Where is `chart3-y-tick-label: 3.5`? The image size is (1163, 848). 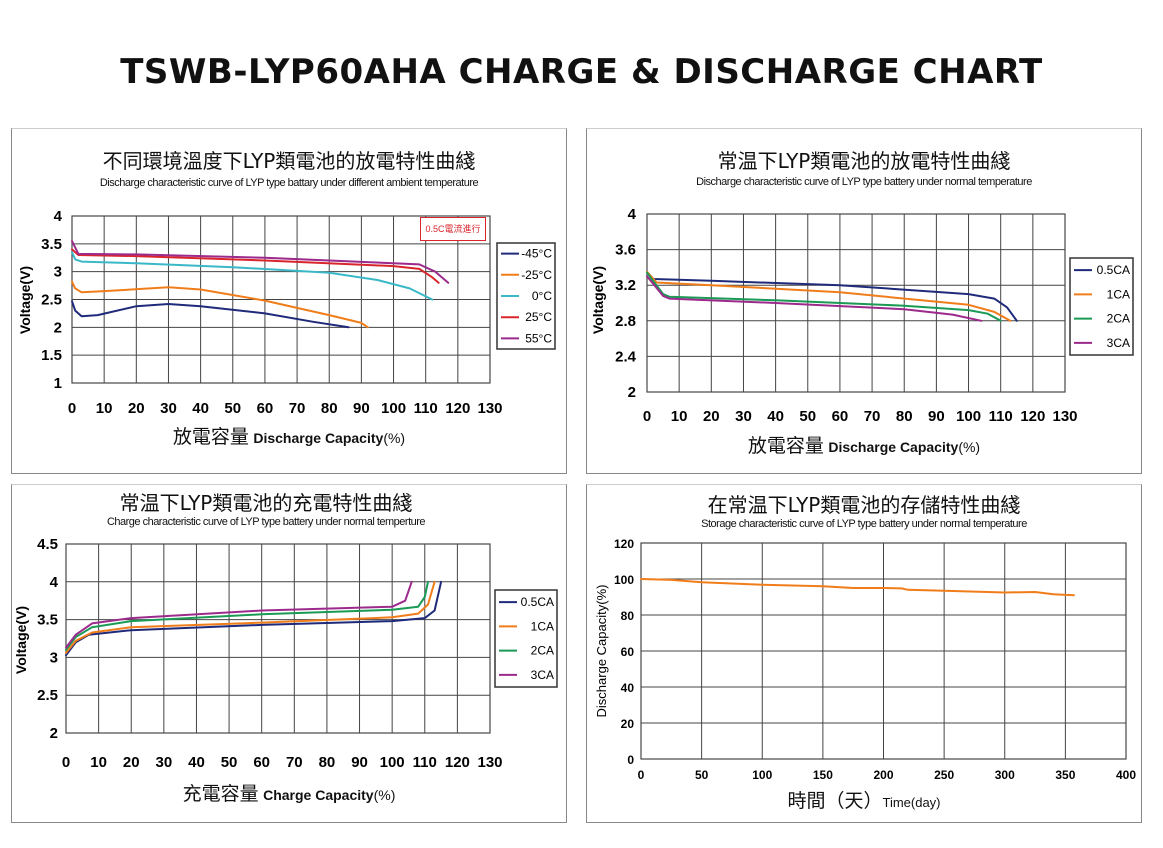
chart3-y-tick-label: 3.5 is located at coordinates (47, 620).